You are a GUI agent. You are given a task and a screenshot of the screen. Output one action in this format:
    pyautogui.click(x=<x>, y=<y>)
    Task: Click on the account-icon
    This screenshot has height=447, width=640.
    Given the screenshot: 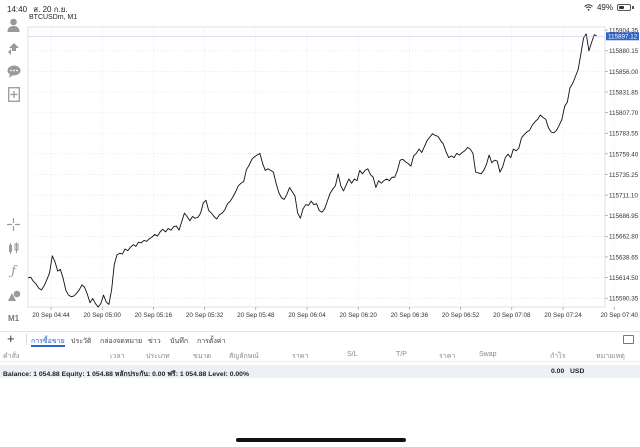 What is the action you would take?
    pyautogui.click(x=13, y=24)
    